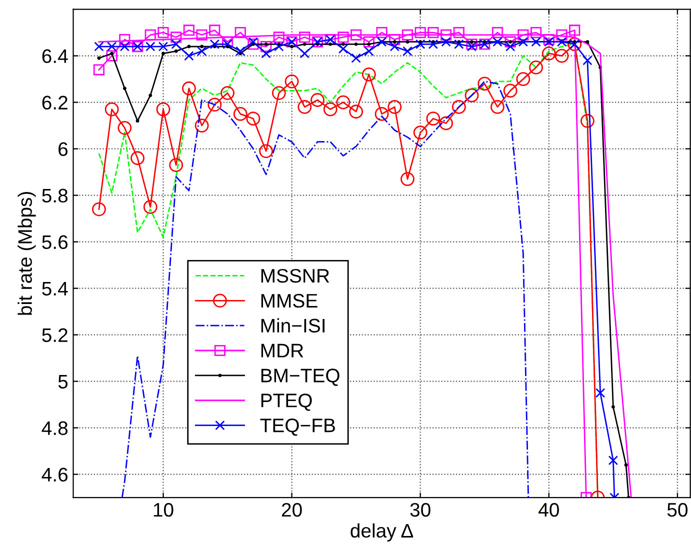 This screenshot has height=548, width=691. Describe the element at coordinates (677, 509) in the screenshot. I see `x-tick-label: 50` at that location.